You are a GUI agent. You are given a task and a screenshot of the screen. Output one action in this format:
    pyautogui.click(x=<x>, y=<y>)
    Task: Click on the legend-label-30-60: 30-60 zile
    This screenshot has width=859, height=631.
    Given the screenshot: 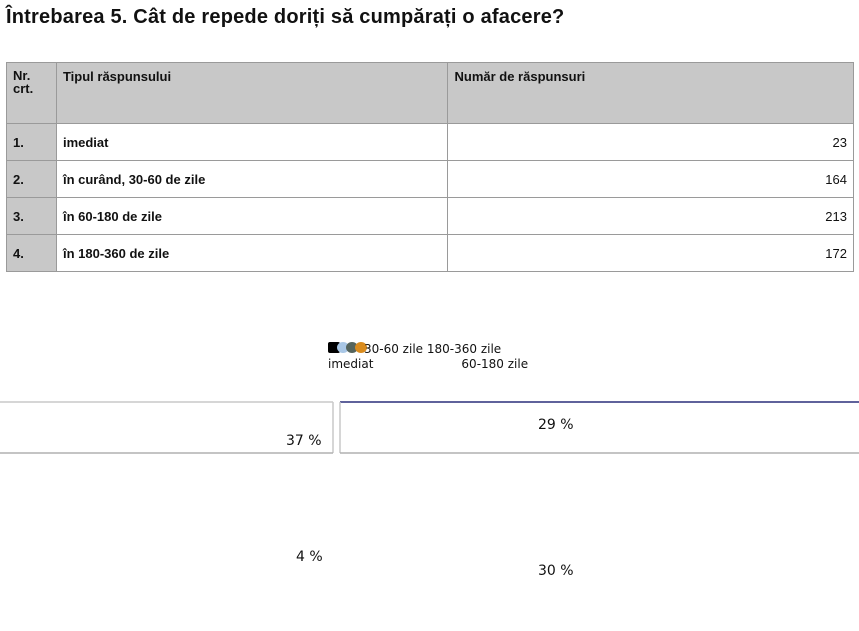 What is the action you would take?
    pyautogui.click(x=394, y=349)
    